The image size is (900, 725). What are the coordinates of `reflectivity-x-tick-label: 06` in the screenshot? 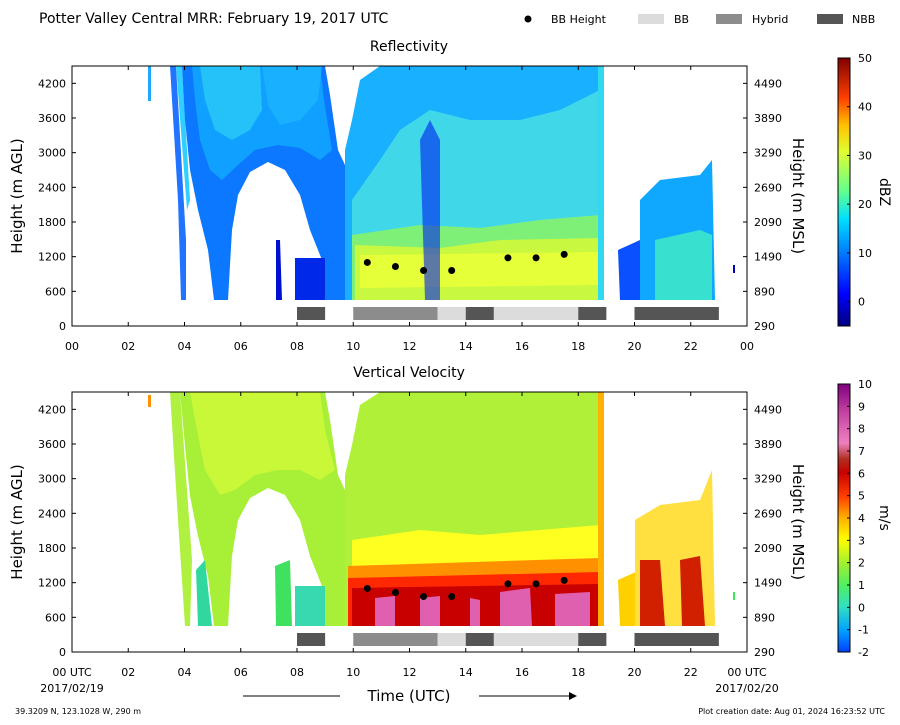 It's located at (241, 346).